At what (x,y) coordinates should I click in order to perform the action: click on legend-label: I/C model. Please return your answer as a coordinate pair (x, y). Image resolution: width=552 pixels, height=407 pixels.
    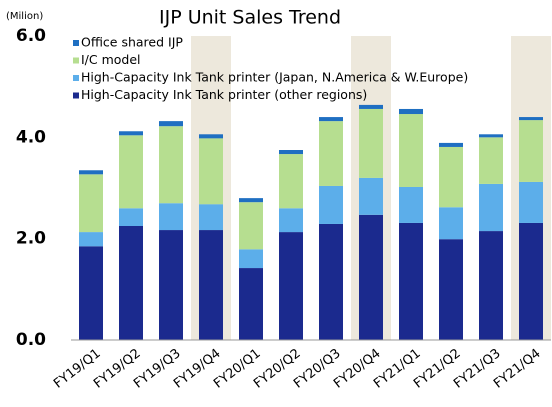
    Looking at the image, I should click on (111, 59).